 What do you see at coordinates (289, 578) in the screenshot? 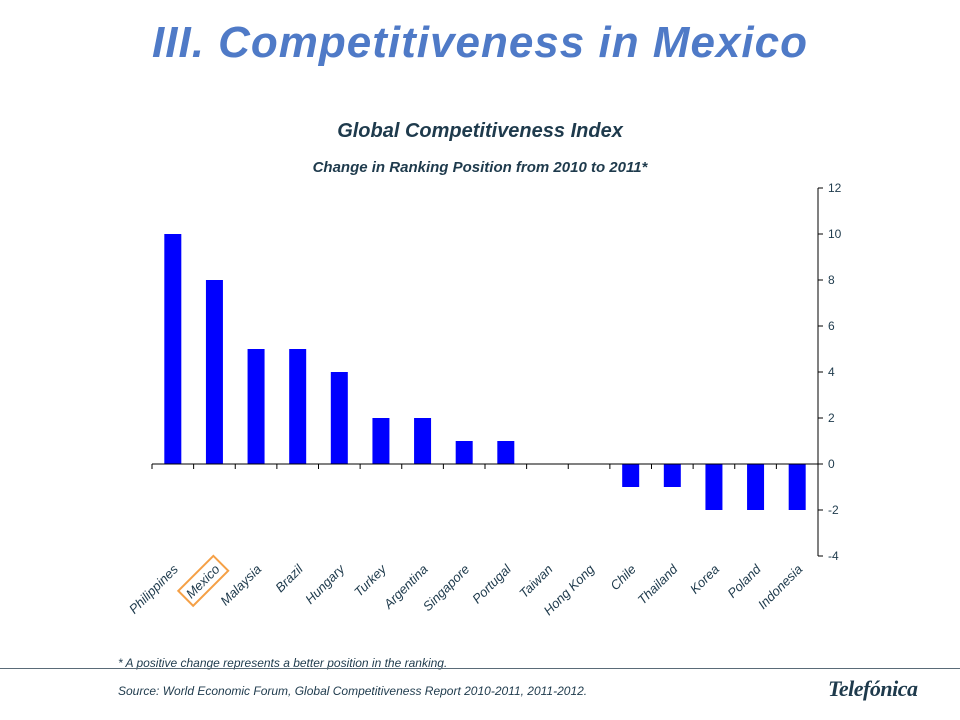
I see `x-tick-label: Brazil` at bounding box center [289, 578].